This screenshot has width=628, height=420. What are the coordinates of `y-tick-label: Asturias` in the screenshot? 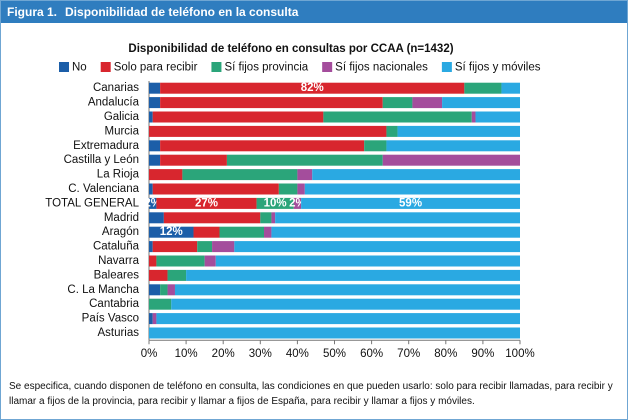 It's located at (118, 333).